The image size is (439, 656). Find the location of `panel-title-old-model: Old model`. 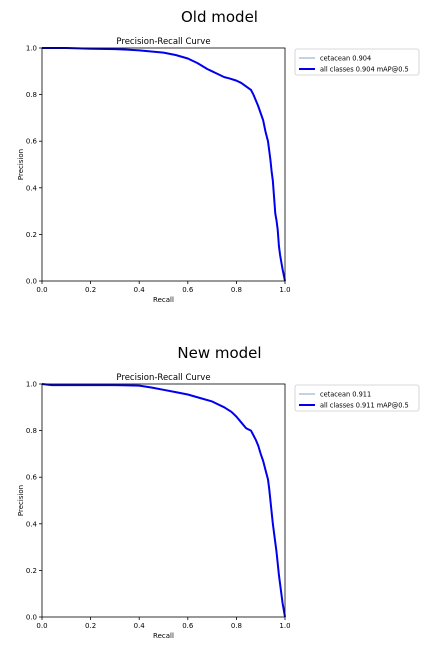

panel-title-old-model: Old model is located at coordinates (219, 17).